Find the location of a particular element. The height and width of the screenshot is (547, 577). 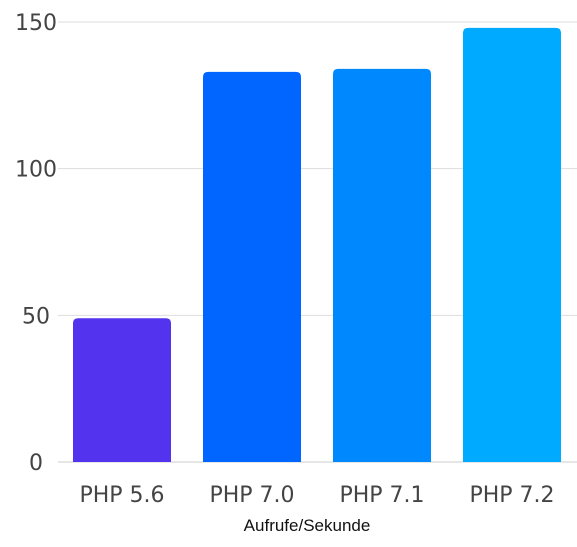

x-category-label: PHP 7.2 is located at coordinates (511, 495).